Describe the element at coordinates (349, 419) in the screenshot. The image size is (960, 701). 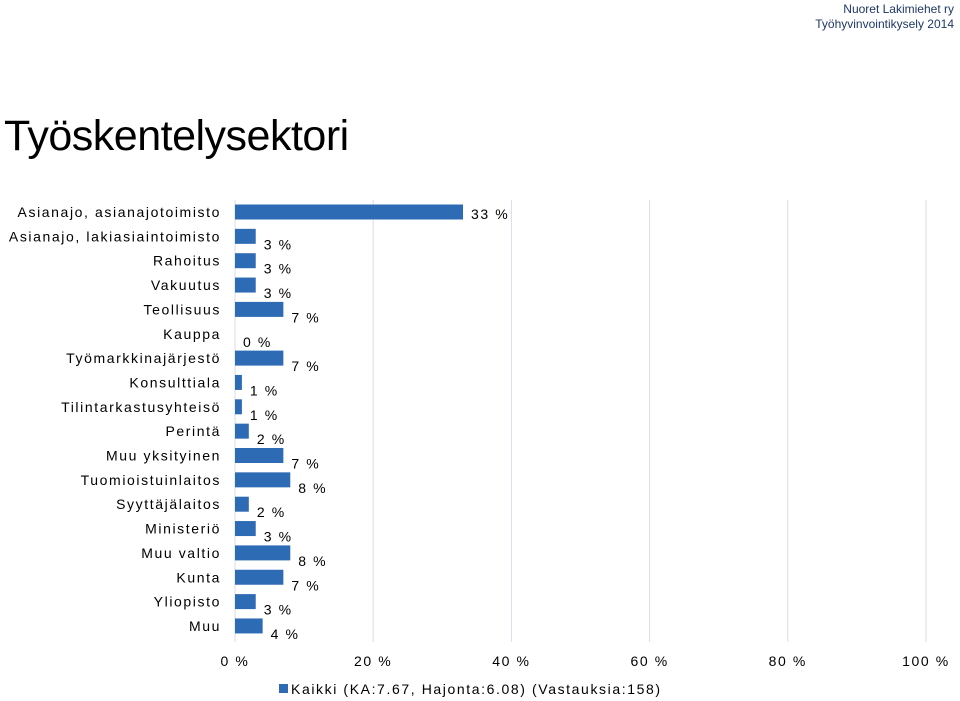
I see `bars` at that location.